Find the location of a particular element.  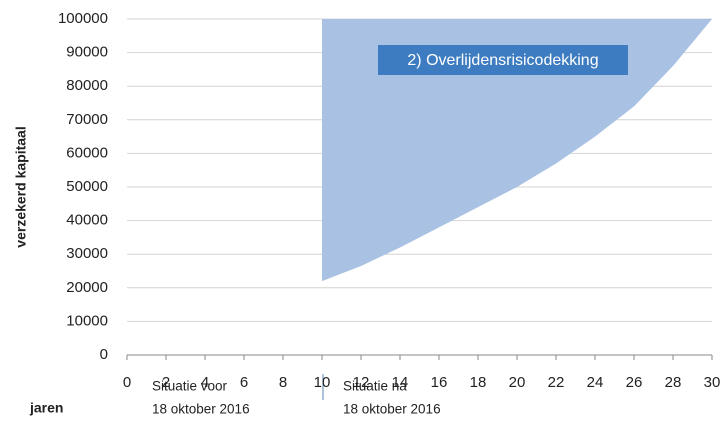

x-tick-label: 26 is located at coordinates (634, 382).